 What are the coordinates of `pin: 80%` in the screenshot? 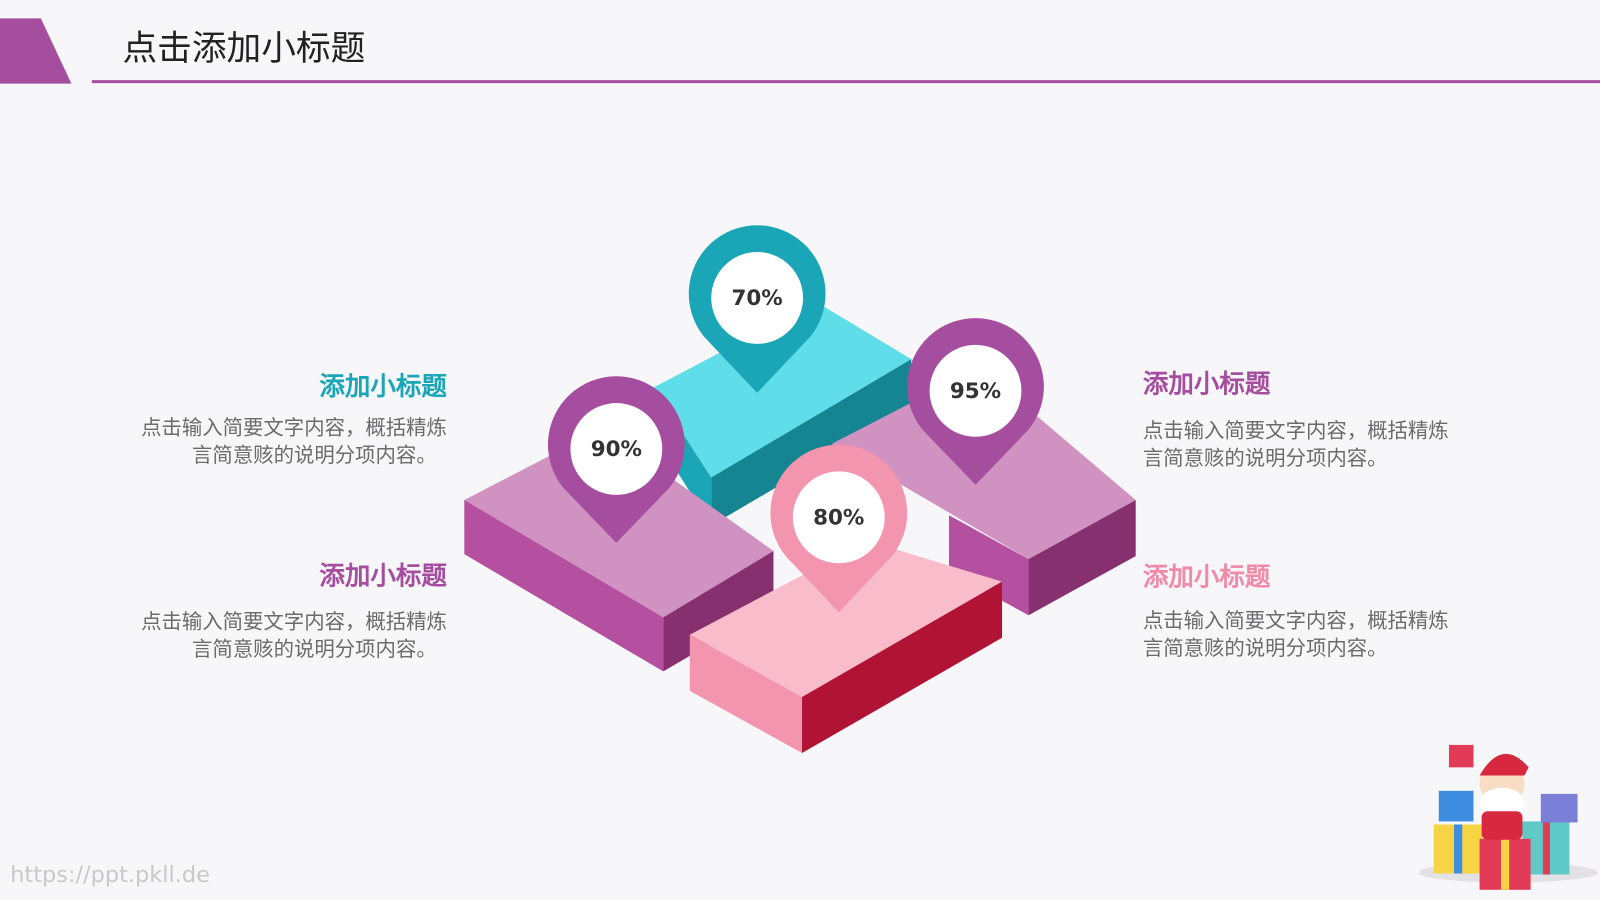 It's located at (839, 528).